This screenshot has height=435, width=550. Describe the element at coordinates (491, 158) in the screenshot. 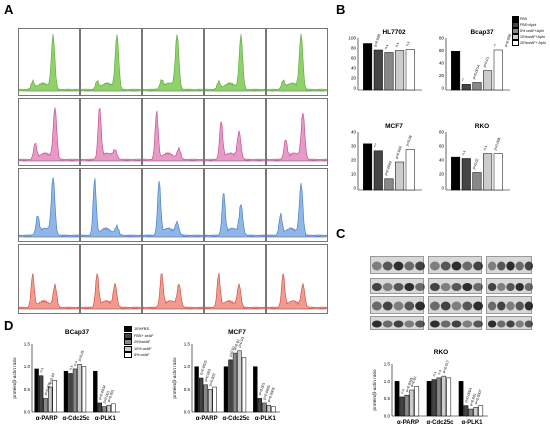

I see `bar-chart: RKO 80 60 40 20 0 n.s p=0.02 n.s p=0.008` at that location.